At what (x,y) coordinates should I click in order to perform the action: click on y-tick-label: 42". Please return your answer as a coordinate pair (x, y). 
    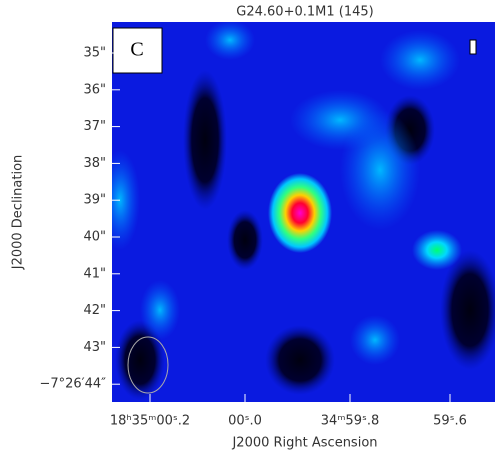
    Looking at the image, I should click on (94, 310).